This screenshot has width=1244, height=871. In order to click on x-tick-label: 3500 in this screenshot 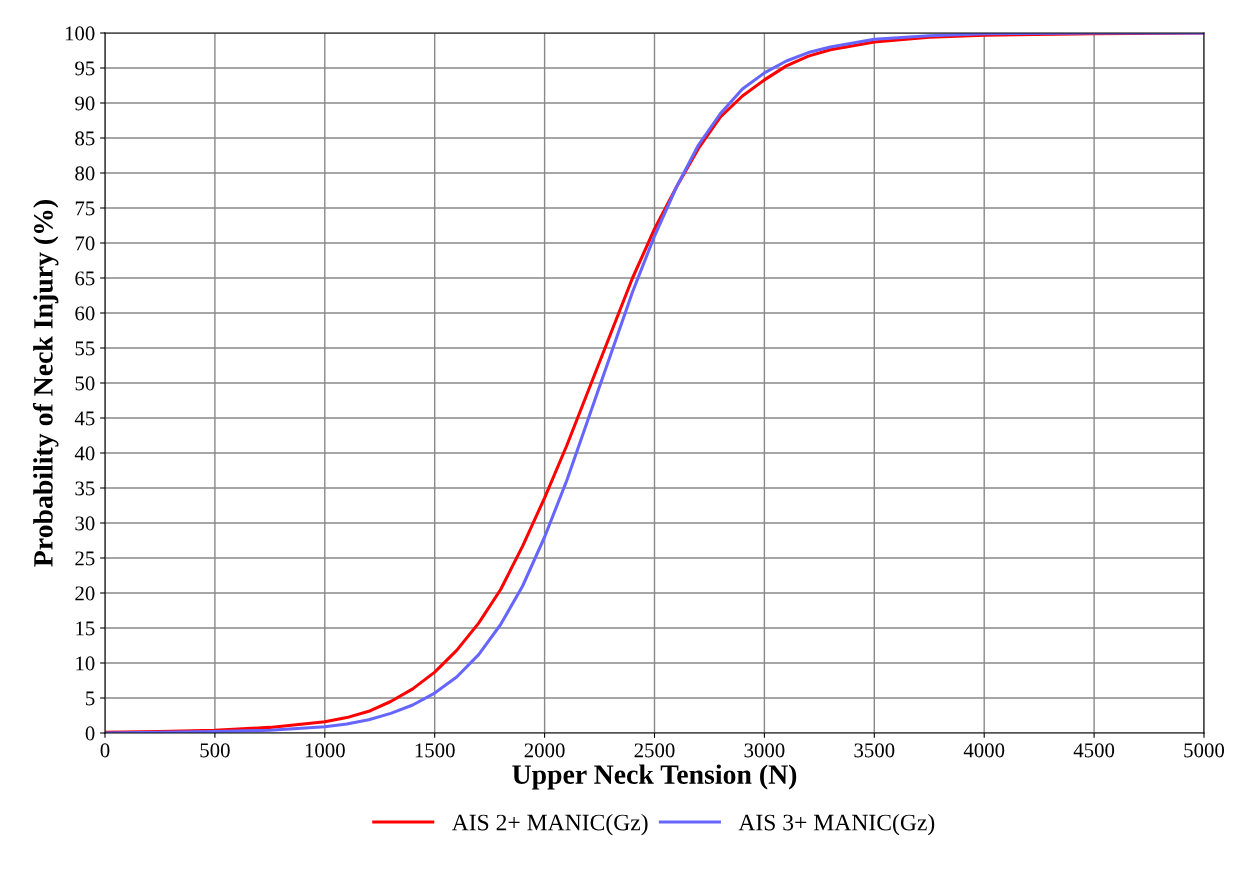, I will do `click(874, 750)`.